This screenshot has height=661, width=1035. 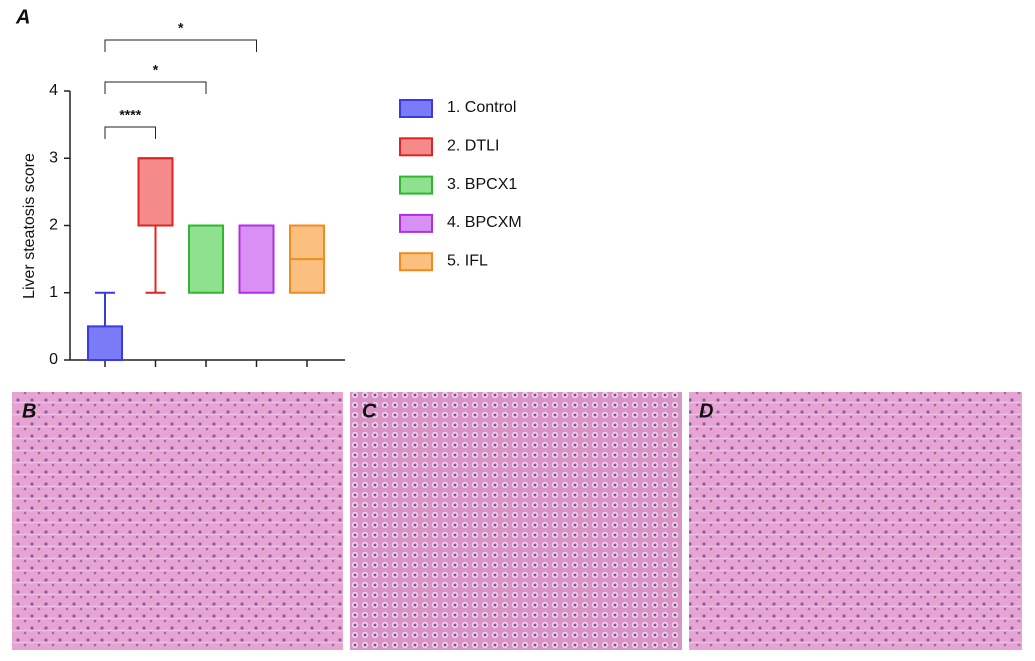 I want to click on y-axis-label: Liver steatosis score, so click(x=29, y=226).